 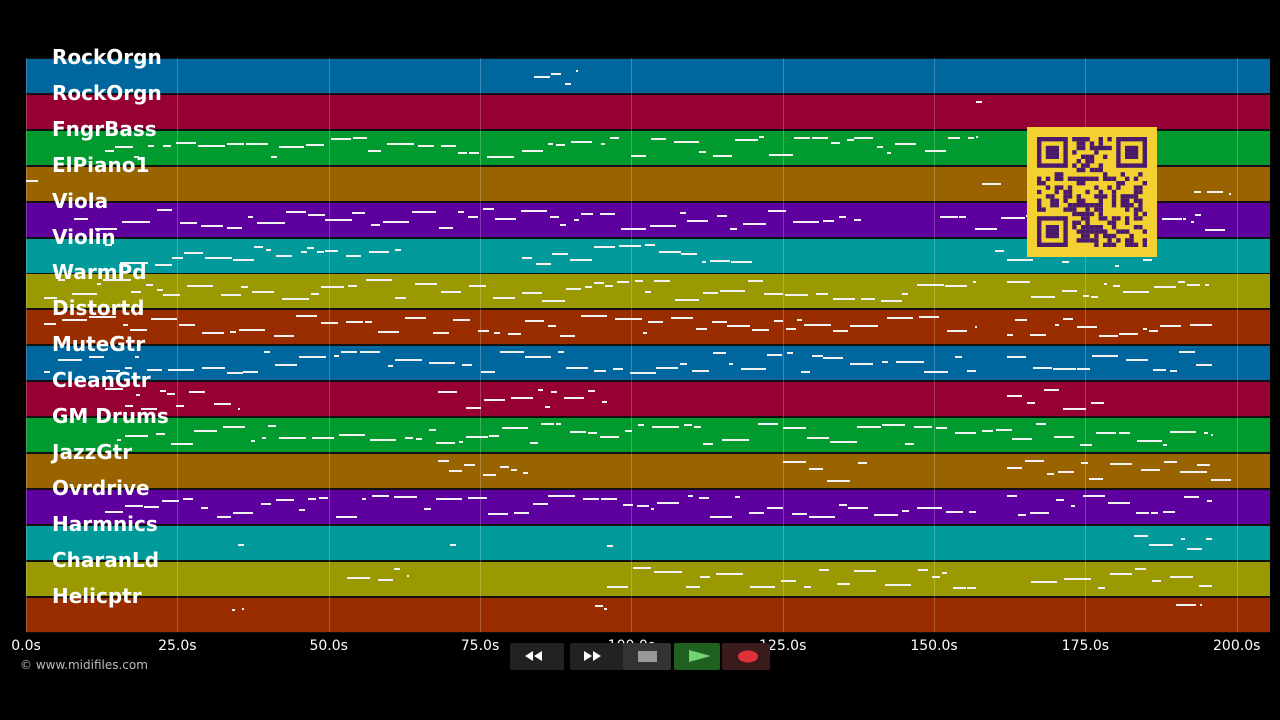 I want to click on stop-button, so click(x=647, y=656).